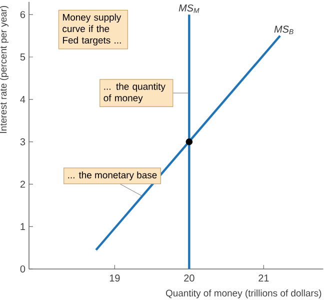 The height and width of the screenshot is (300, 325). What do you see at coordinates (135, 93) in the screenshot?
I see `annotation: ... the quantity of money` at bounding box center [135, 93].